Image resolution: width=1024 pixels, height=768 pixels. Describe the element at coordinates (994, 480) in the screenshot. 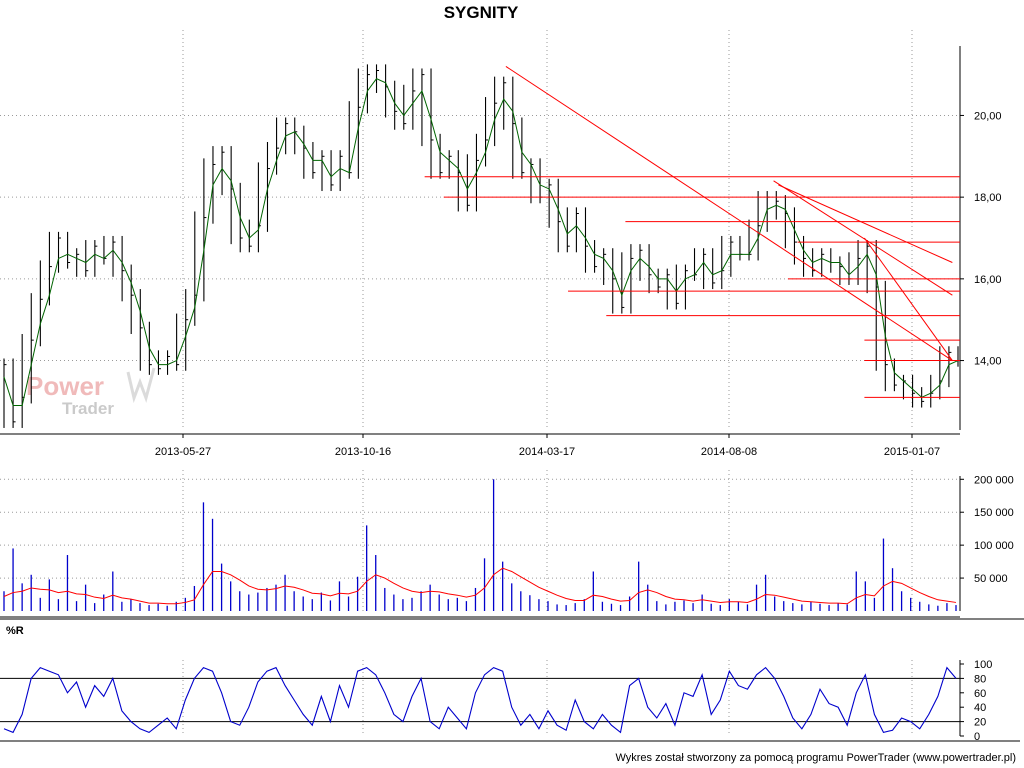

I see `volume-y-tick-label: 200 000` at that location.